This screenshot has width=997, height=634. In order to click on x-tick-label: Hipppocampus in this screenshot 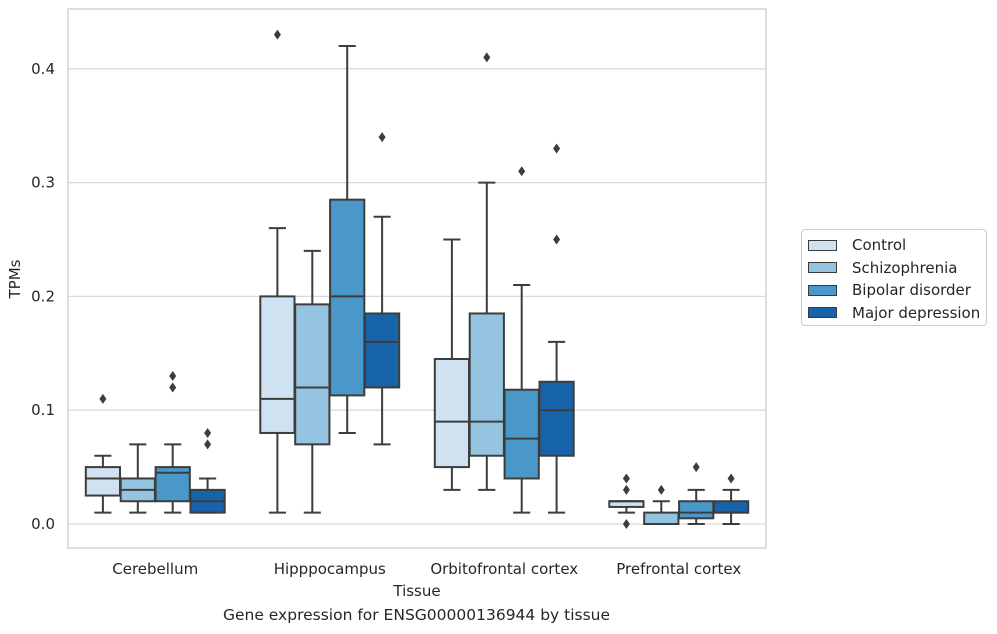, I will do `click(330, 569)`.